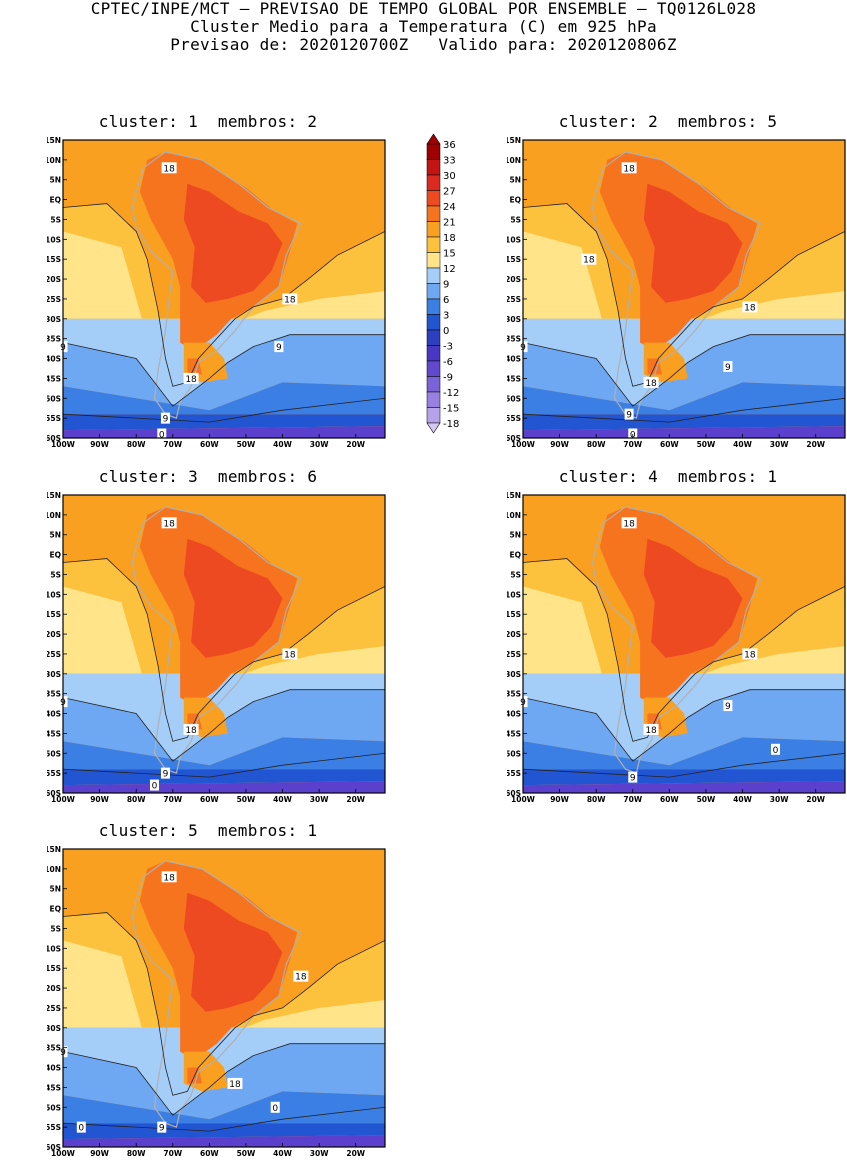 The width and height of the screenshot is (847, 1161). I want to click on coastline, so click(216, 640).